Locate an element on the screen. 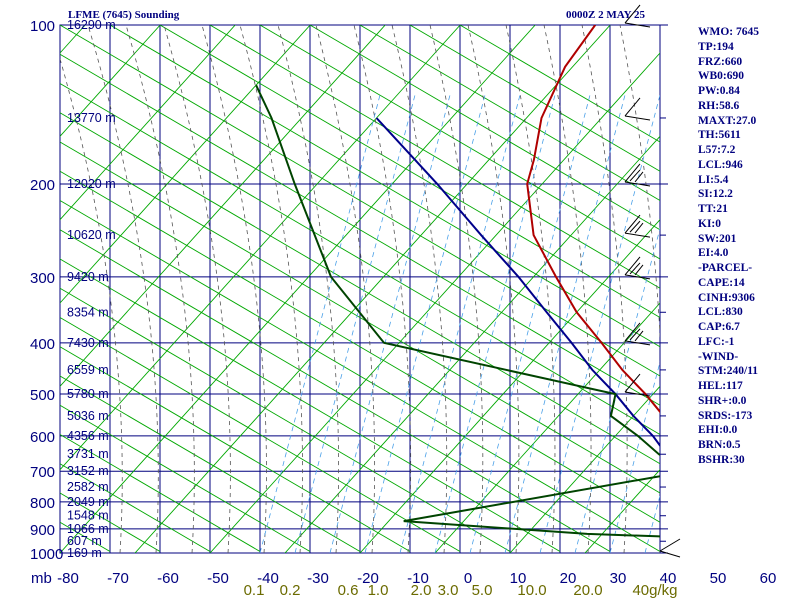  temperature-tick-label: 50 is located at coordinates (718, 578).